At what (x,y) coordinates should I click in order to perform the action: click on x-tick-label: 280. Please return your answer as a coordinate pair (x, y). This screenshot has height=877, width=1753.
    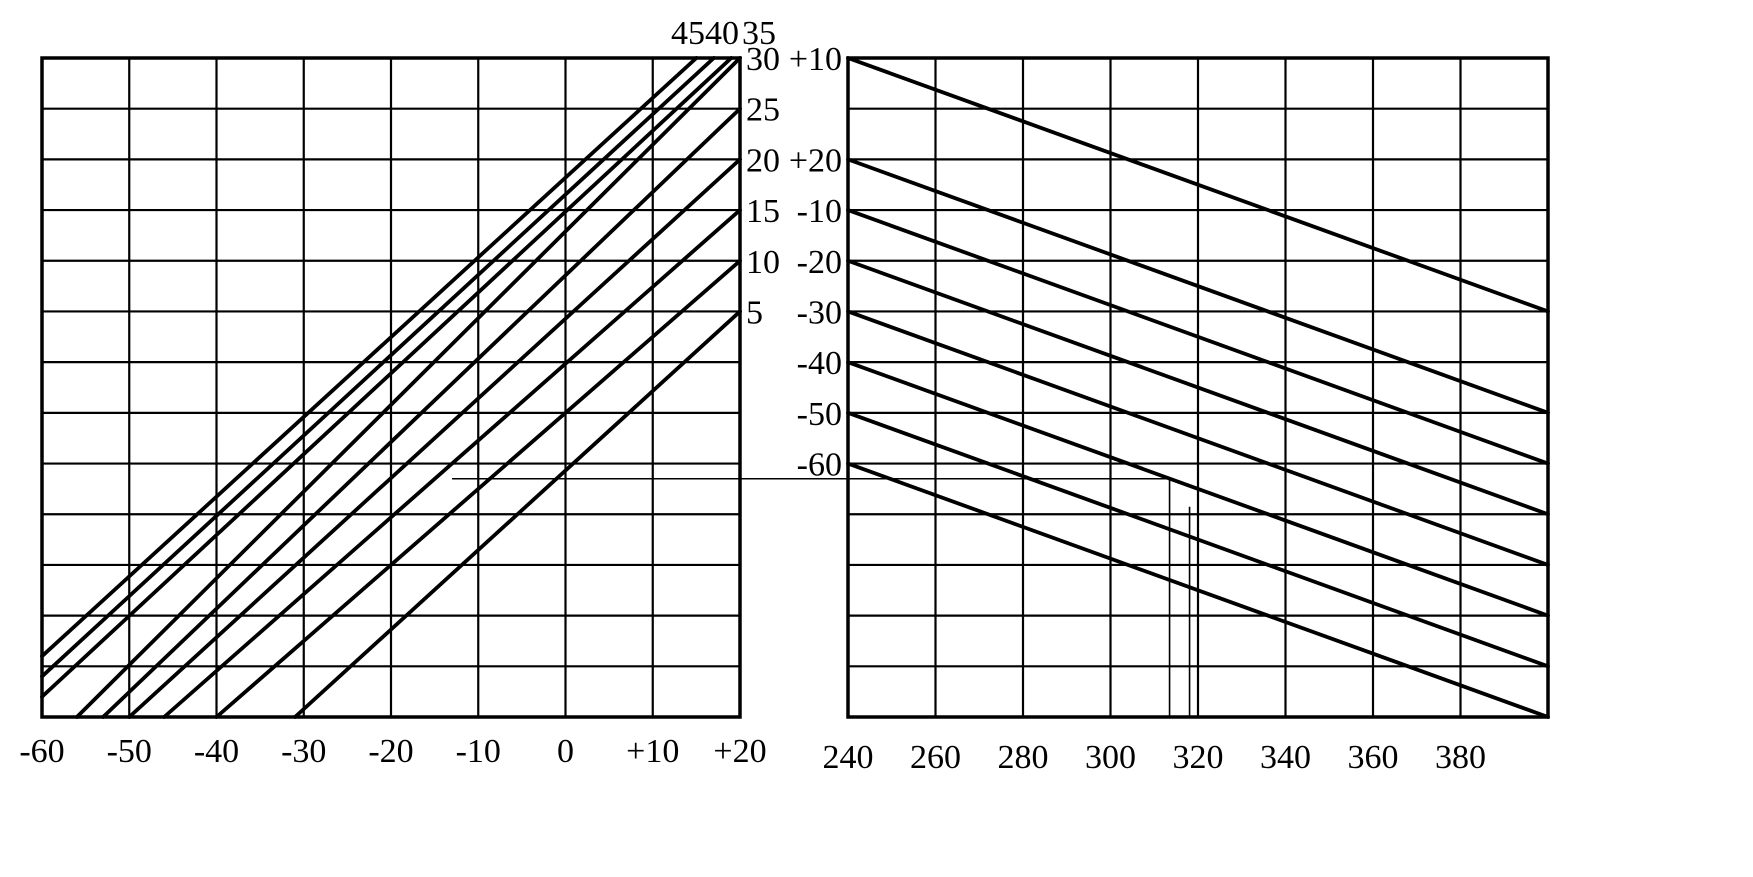
    Looking at the image, I should click on (1023, 757).